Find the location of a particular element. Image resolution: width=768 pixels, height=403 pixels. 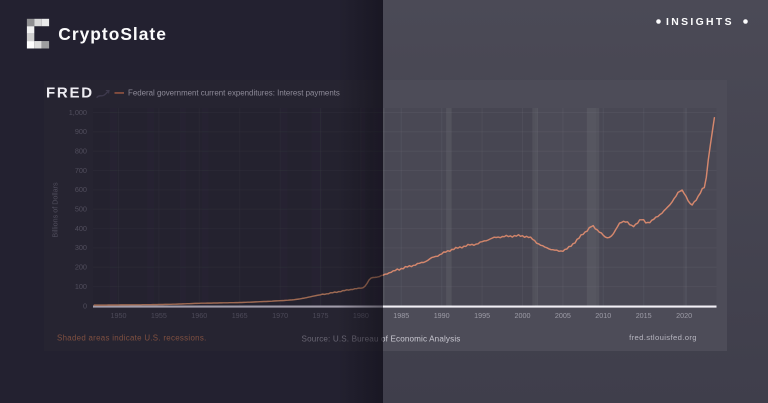

svg-text: 1965 is located at coordinates (240, 315).